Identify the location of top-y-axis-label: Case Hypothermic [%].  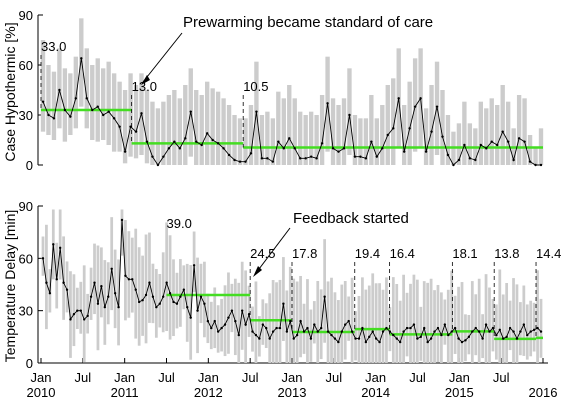
(10, 91).